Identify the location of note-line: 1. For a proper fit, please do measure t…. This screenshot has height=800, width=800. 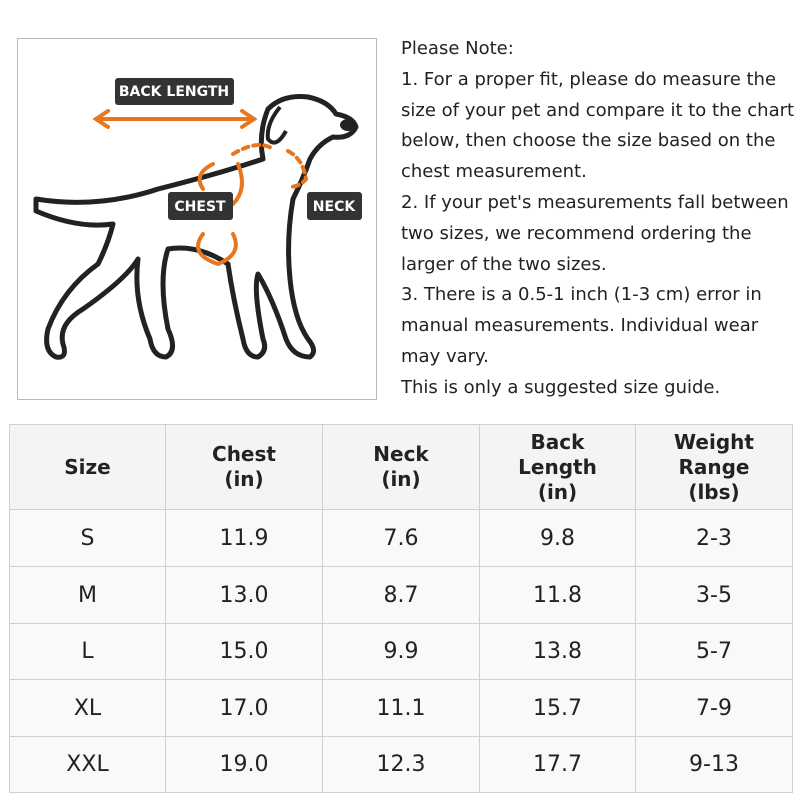
(589, 79).